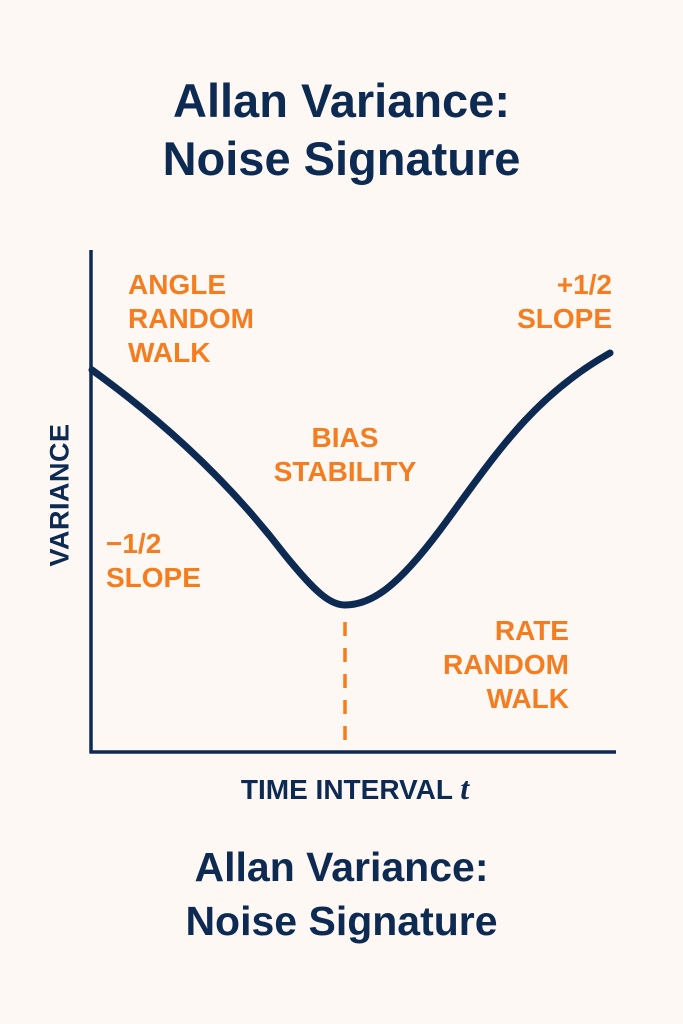 This screenshot has width=683, height=1024. Describe the element at coordinates (341, 867) in the screenshot. I see `caption-line-1: Allan Variance:` at that location.